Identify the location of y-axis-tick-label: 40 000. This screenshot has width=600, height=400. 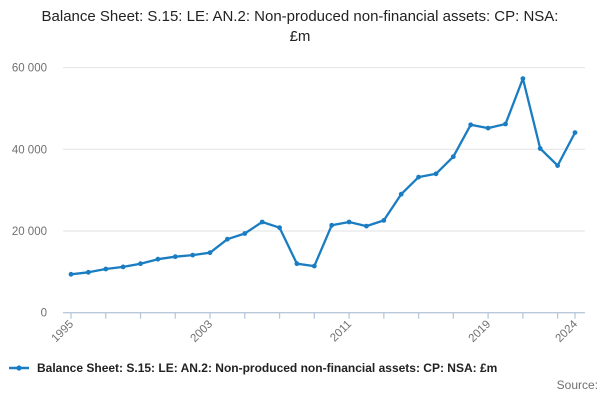
(29, 150).